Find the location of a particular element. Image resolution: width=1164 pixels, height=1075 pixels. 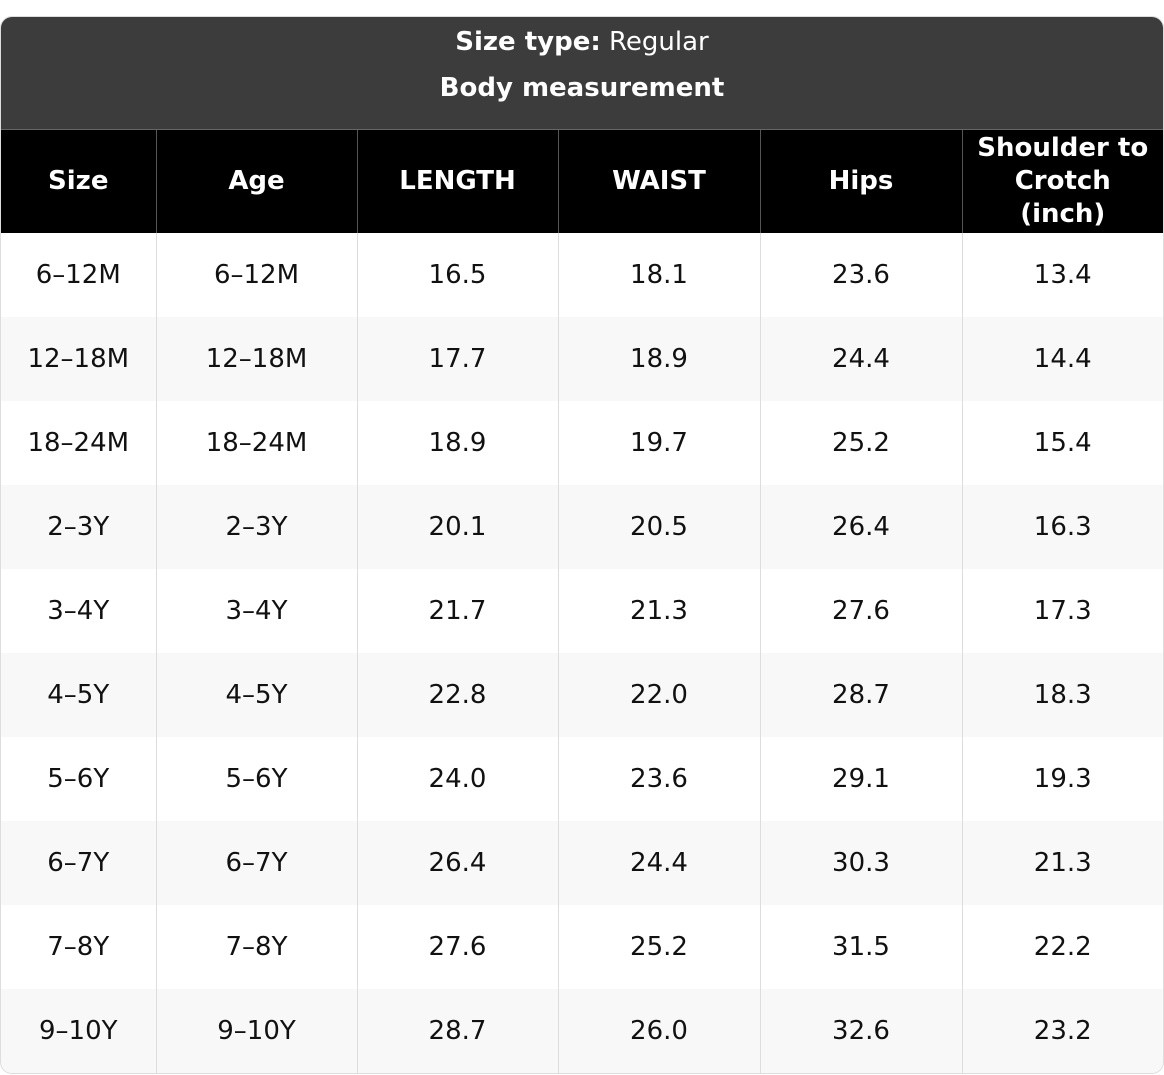

table-row: 9–10Y 9–10Y 28.7 26.0 32.6 23.2 is located at coordinates (582, 1031).